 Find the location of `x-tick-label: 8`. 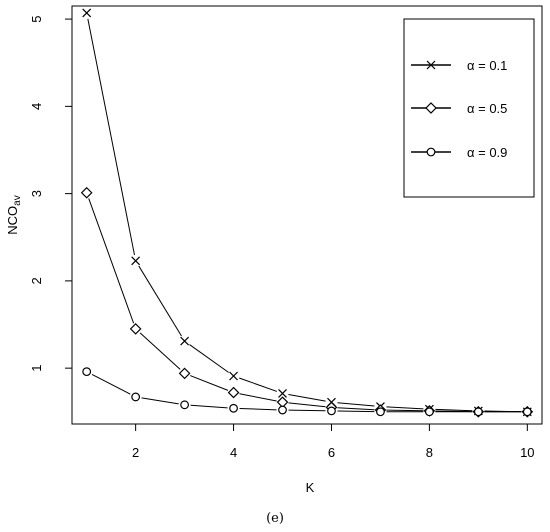

x-tick-label: 8 is located at coordinates (429, 452).